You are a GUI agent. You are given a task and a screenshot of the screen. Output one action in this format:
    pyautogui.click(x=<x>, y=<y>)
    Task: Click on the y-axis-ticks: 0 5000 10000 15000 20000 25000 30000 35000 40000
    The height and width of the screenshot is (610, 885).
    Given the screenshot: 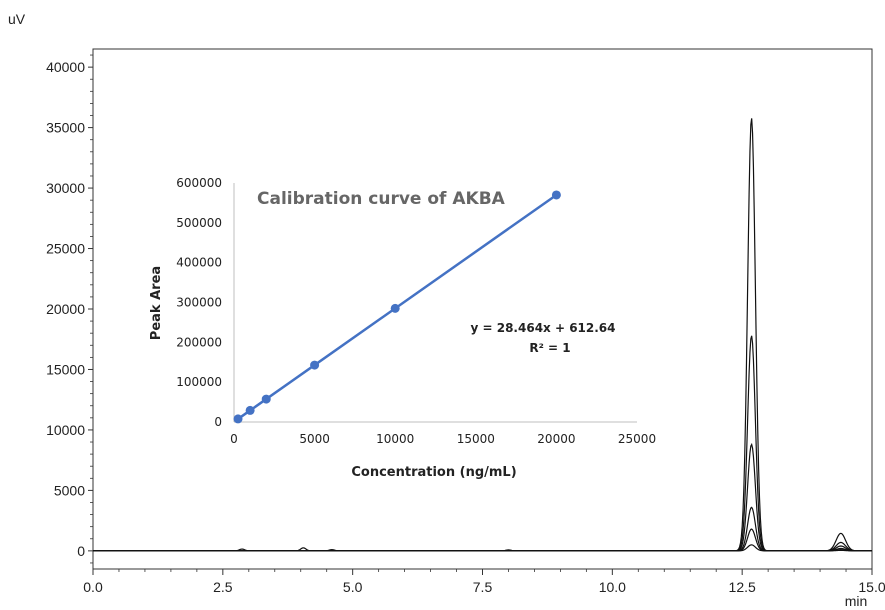 What is the action you would take?
    pyautogui.click(x=69, y=309)
    